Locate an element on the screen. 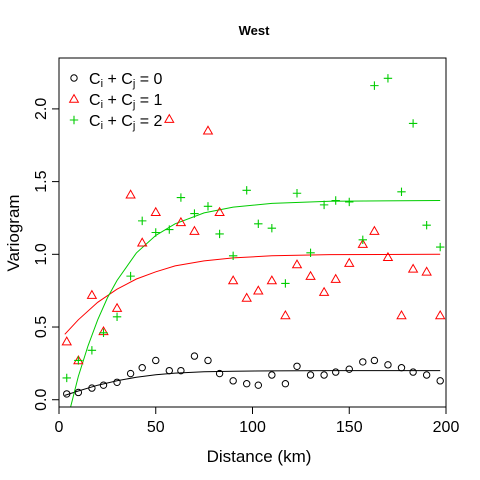 This screenshot has width=480, height=480. chart-title: West is located at coordinates (254, 30).